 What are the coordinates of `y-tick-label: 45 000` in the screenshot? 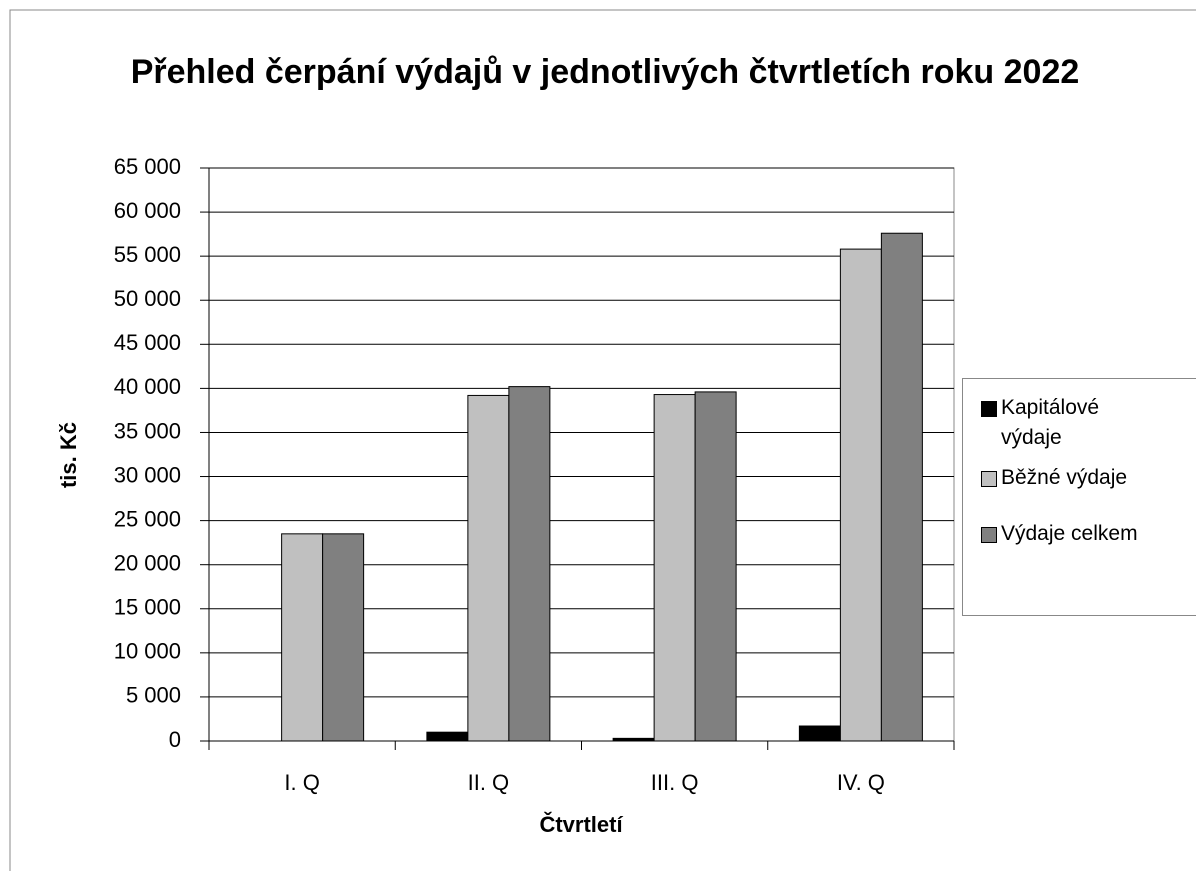 It's located at (147, 342).